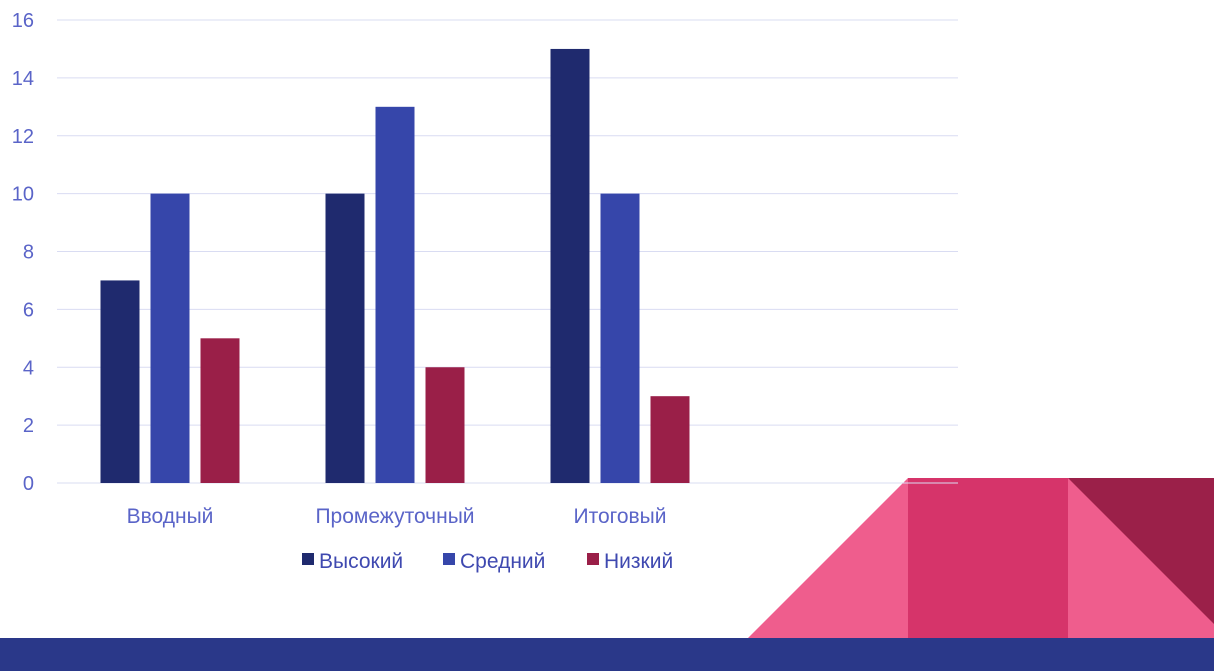  What do you see at coordinates (28, 484) in the screenshot?
I see `y-tick-label: 0` at bounding box center [28, 484].